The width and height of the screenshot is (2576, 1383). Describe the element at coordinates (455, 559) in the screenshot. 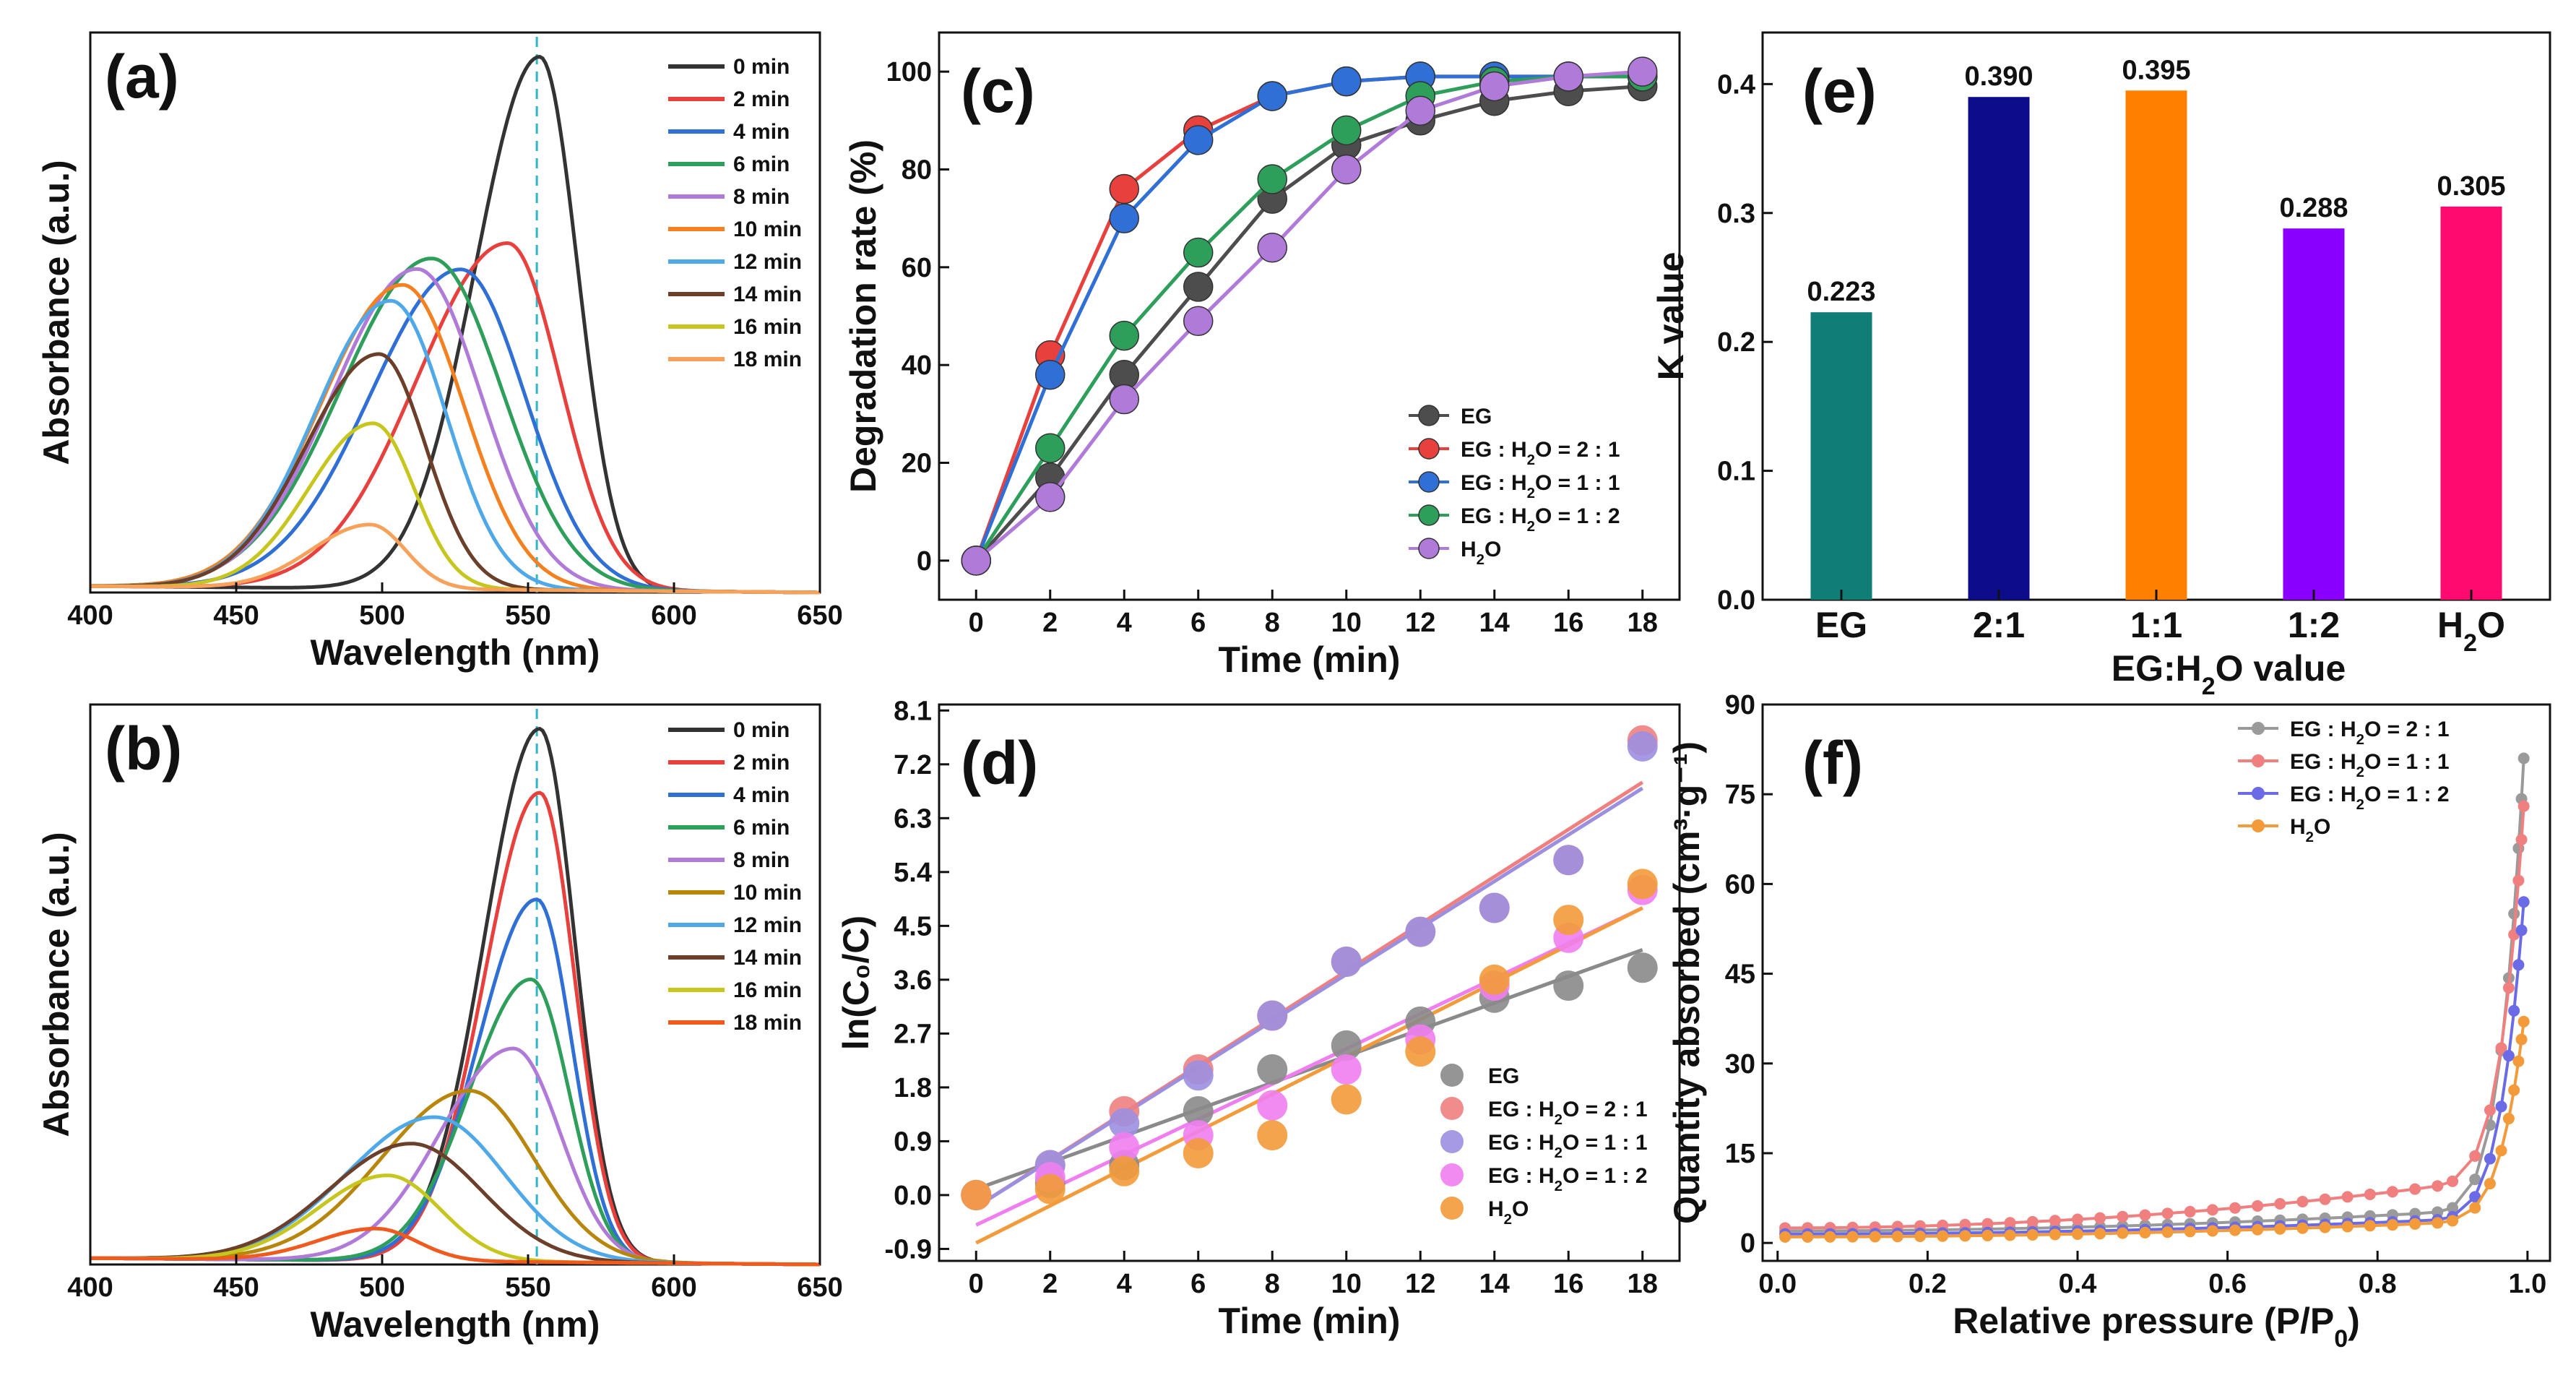

I see `panel-a-series-18-min` at that location.